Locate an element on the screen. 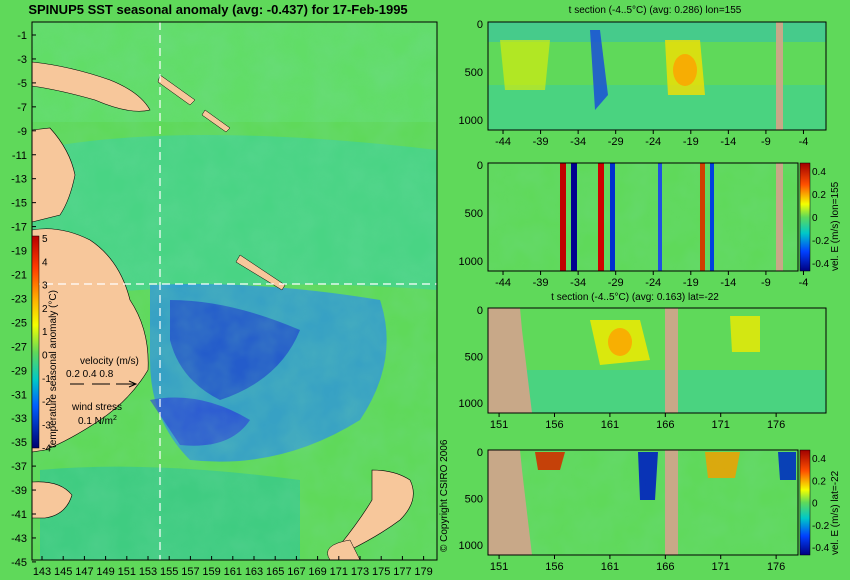 The image size is (850, 580). lon-tick-label: 159 is located at coordinates (211, 572).